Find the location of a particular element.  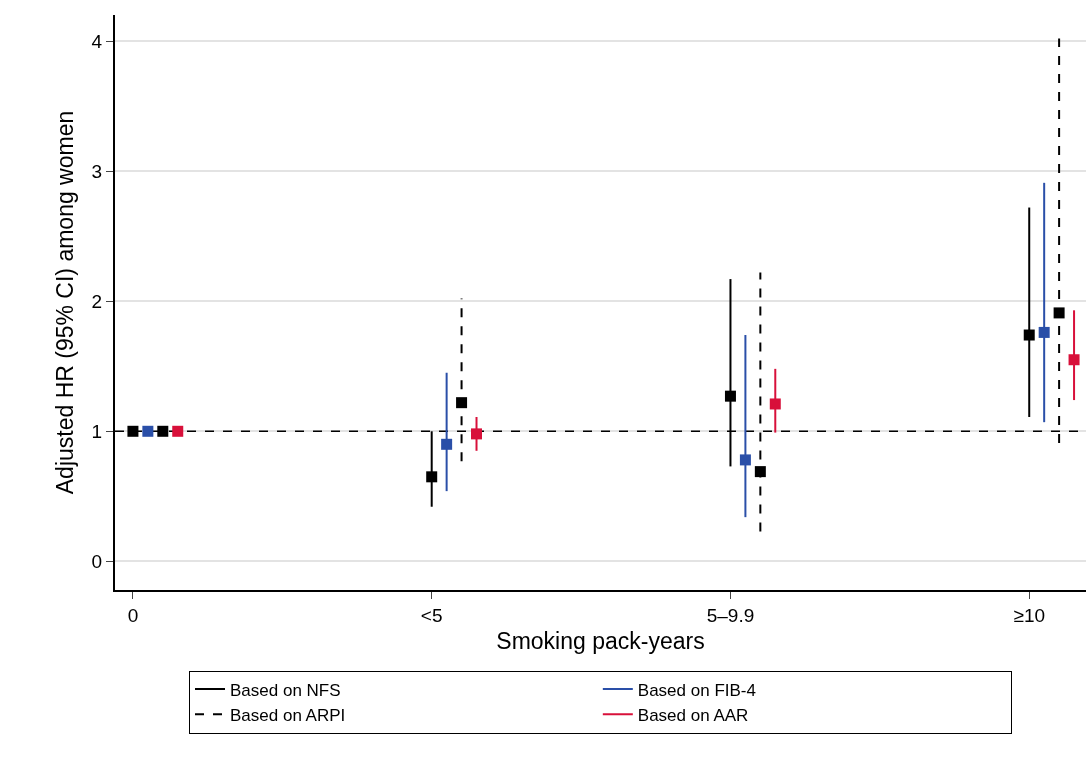

legend-label: Based on FIB-4 is located at coordinates (696, 690).